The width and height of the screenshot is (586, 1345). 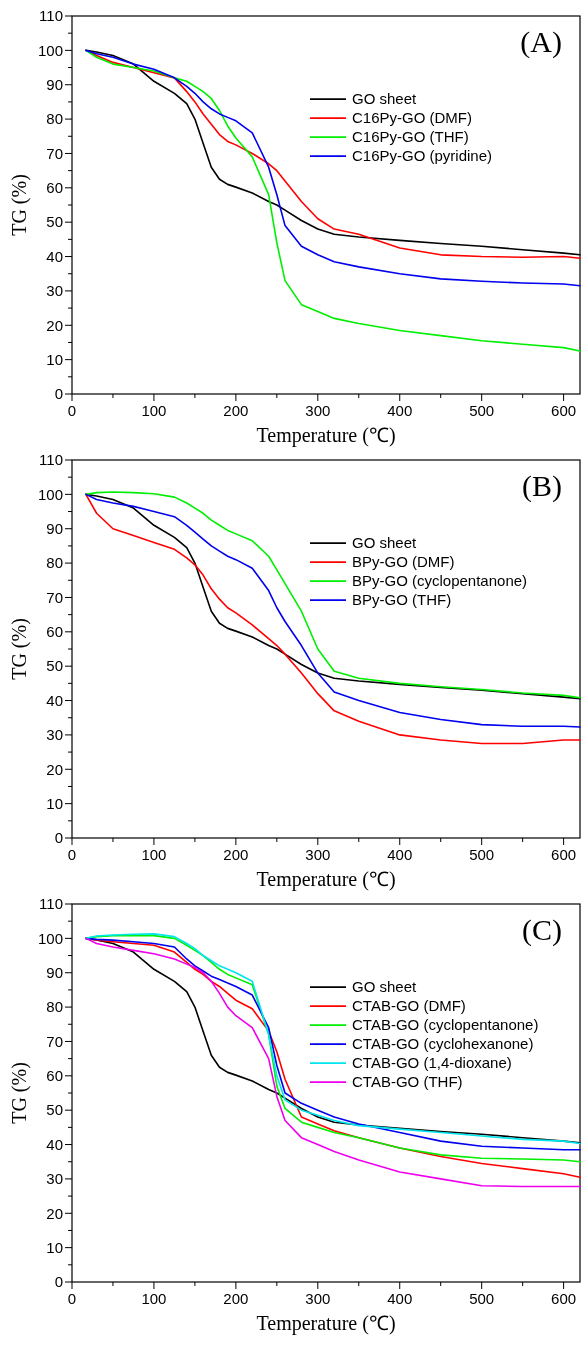 What do you see at coordinates (412, 118) in the screenshot?
I see `legend-label: C16Py-GO (DMF)` at bounding box center [412, 118].